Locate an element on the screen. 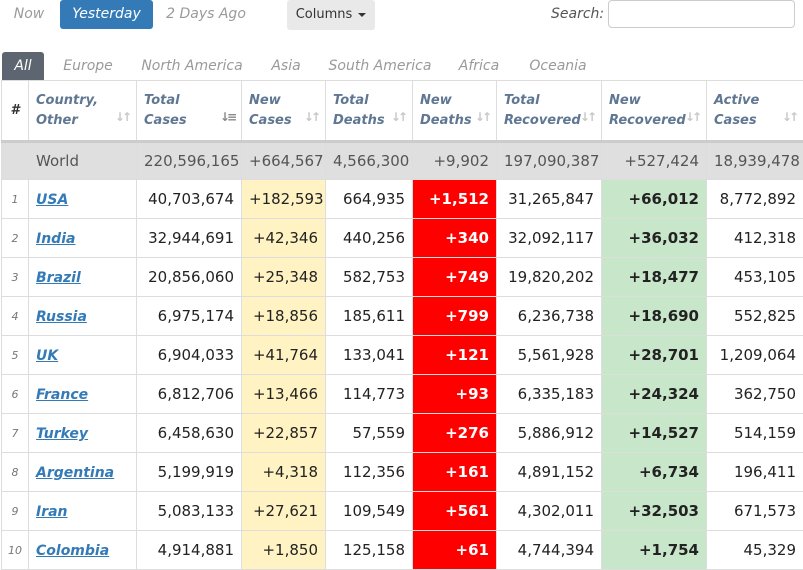  header-country: Country, Other ↓↑ is located at coordinates (82, 111).